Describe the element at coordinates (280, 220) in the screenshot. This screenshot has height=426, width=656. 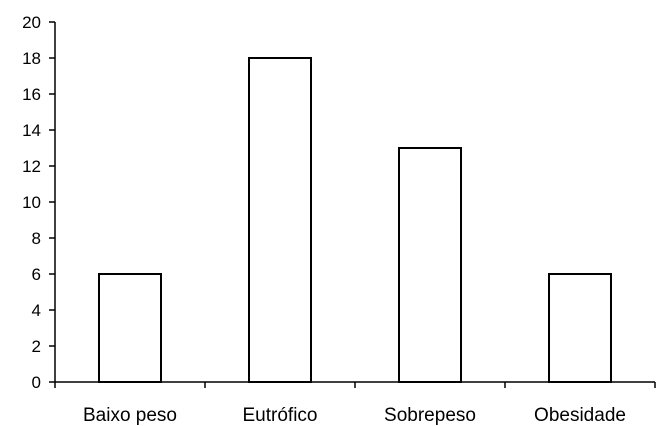
I see `bar-eutr-fico` at that location.